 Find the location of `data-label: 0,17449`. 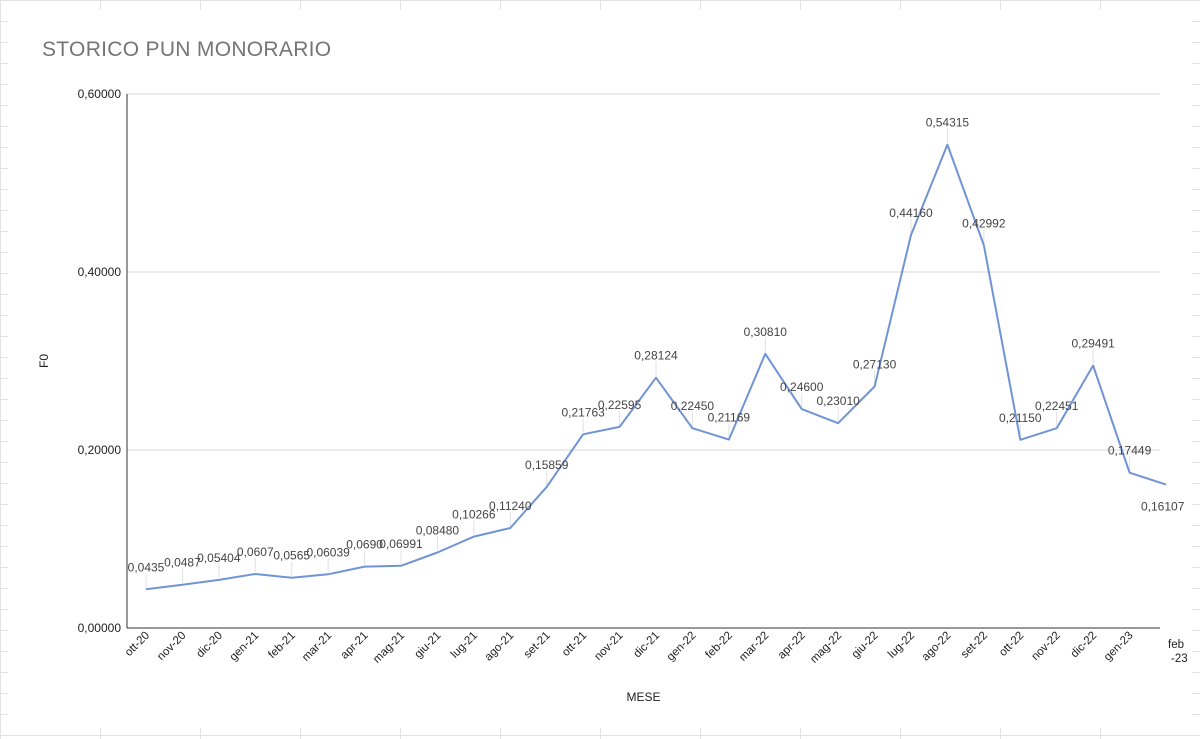

data-label: 0,17449 is located at coordinates (1130, 451).